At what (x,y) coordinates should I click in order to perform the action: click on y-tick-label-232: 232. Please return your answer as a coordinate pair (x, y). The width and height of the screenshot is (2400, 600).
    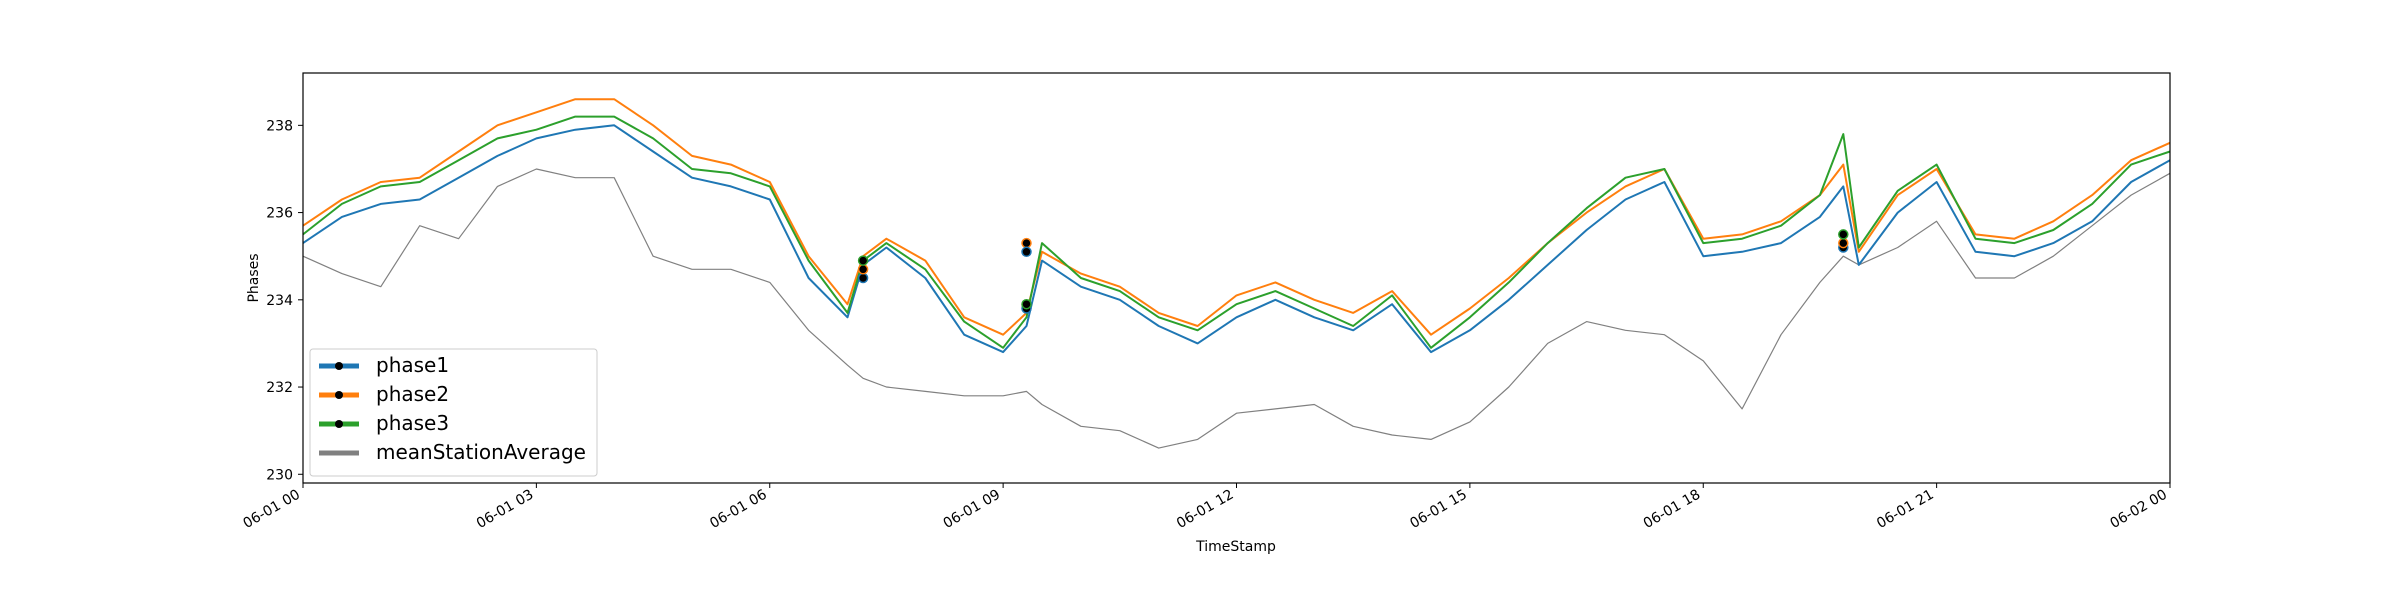
    Looking at the image, I should click on (279, 388).